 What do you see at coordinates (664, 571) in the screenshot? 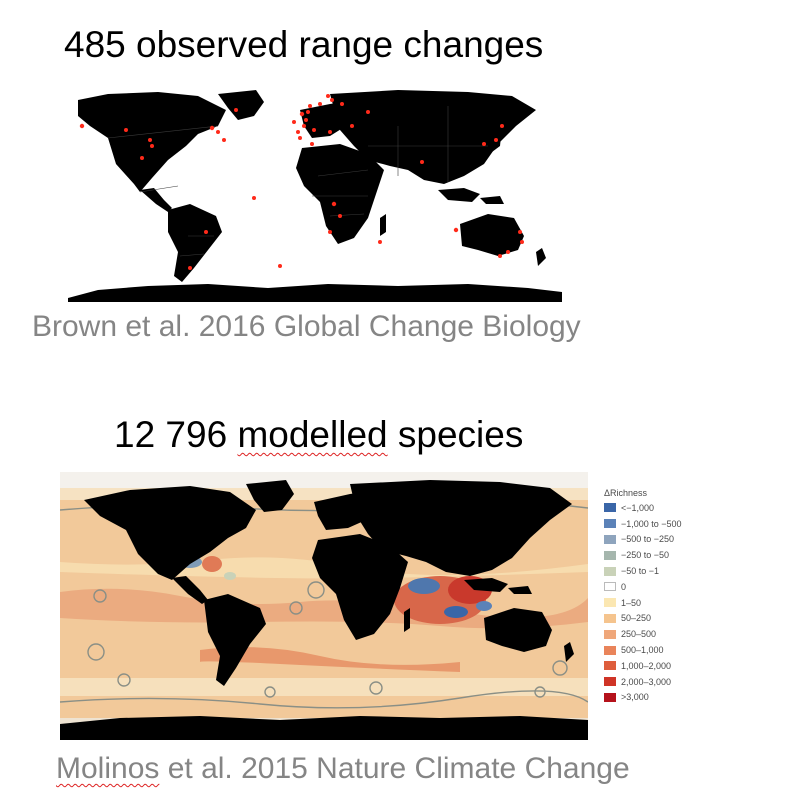
I see `legend-item: −50 to −1` at bounding box center [664, 571].